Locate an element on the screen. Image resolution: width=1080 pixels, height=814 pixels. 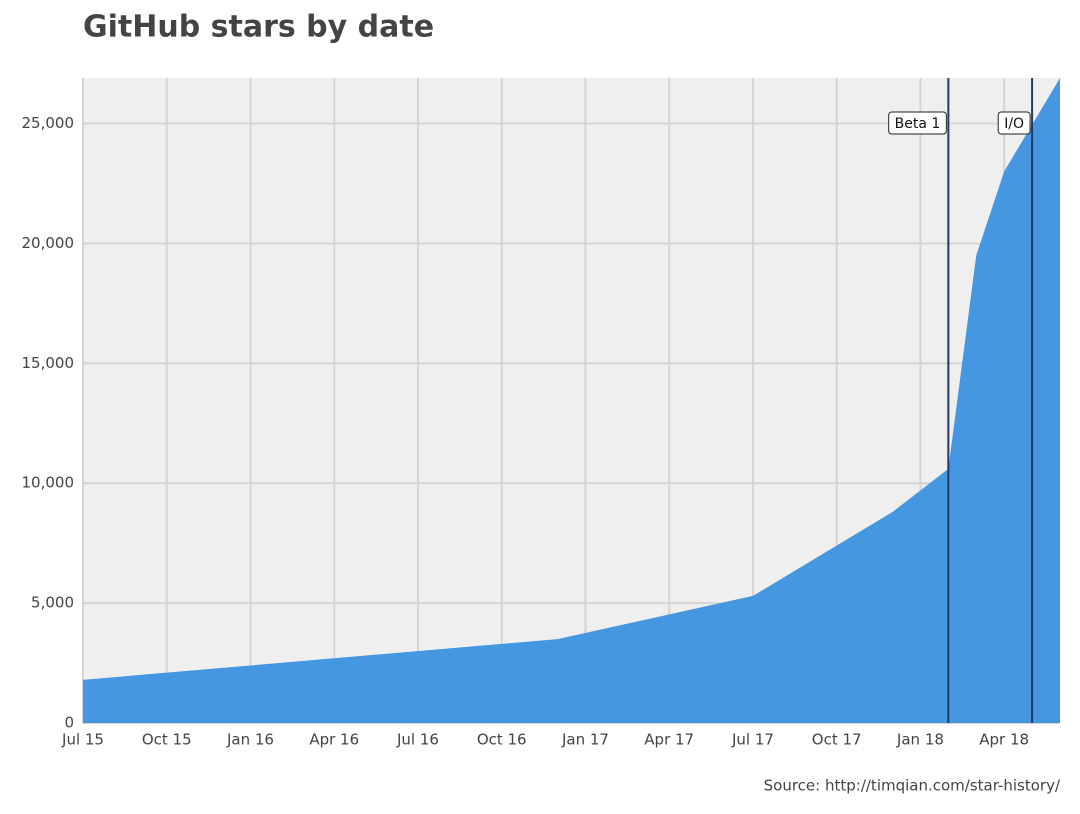
x-tick-label: Apr 16 is located at coordinates (334, 740).